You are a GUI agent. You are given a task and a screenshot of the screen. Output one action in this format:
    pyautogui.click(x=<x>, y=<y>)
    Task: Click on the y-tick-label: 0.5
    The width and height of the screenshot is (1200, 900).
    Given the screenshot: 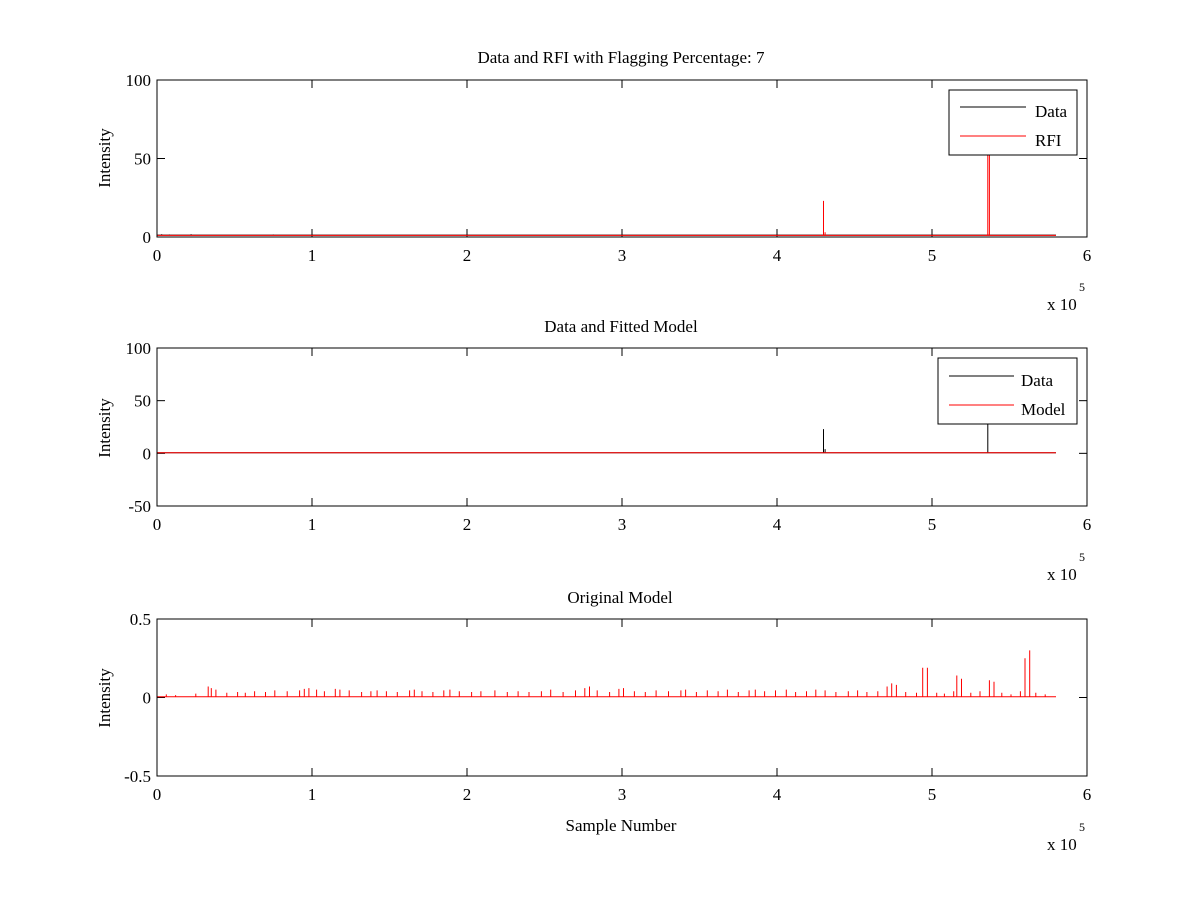 What is the action you would take?
    pyautogui.click(x=140, y=619)
    